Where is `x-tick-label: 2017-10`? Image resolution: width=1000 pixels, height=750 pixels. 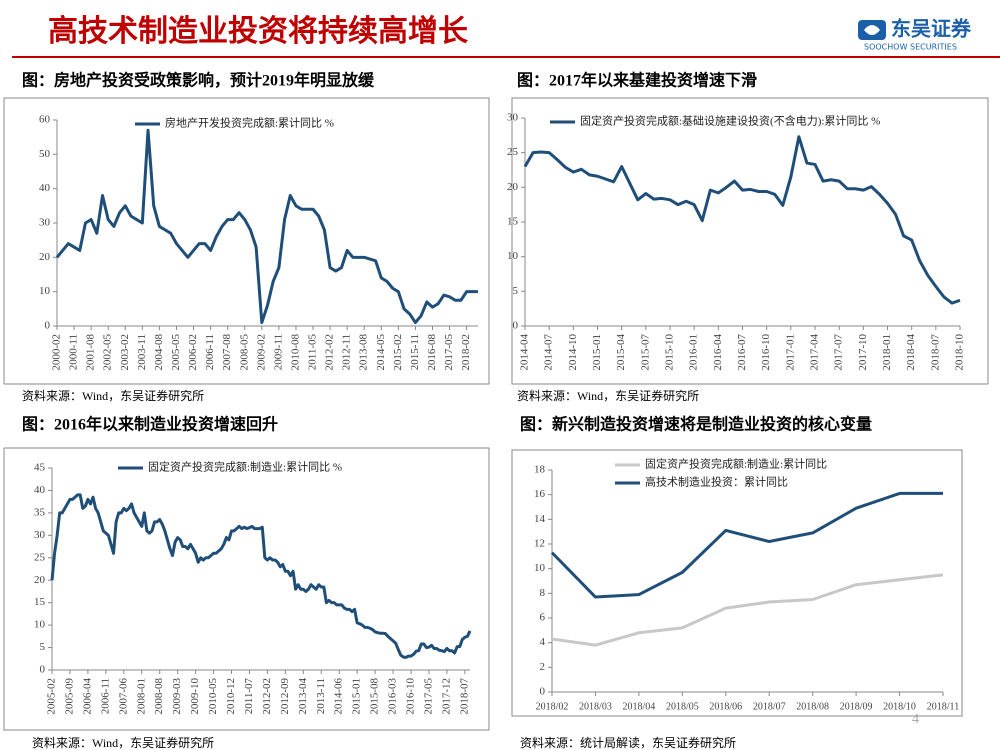 x-tick-label: 2017-10 is located at coordinates (863, 352).